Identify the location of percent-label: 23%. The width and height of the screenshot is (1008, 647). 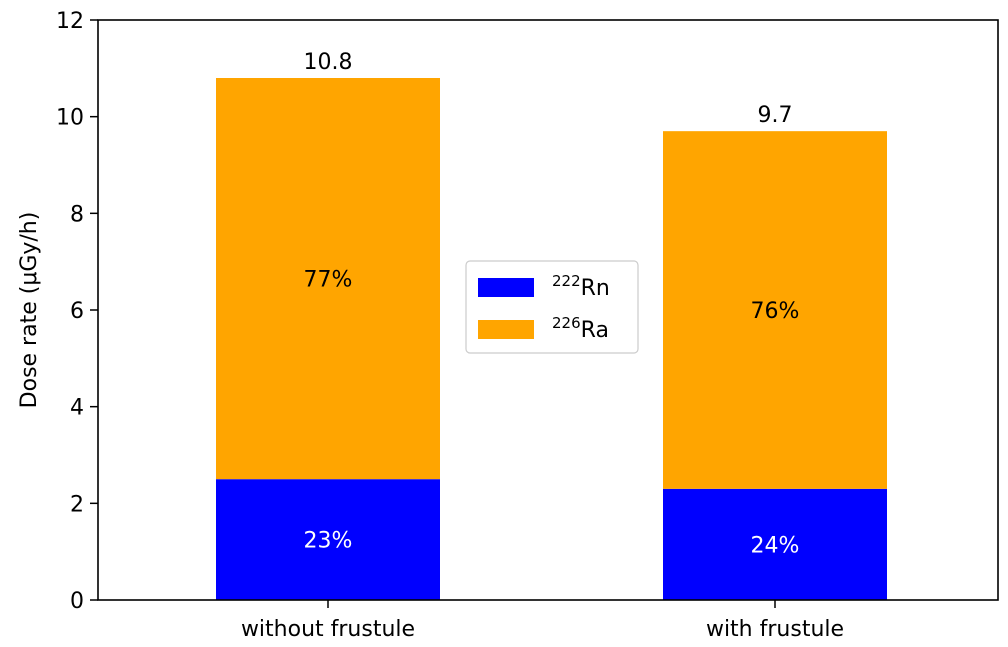
(328, 541).